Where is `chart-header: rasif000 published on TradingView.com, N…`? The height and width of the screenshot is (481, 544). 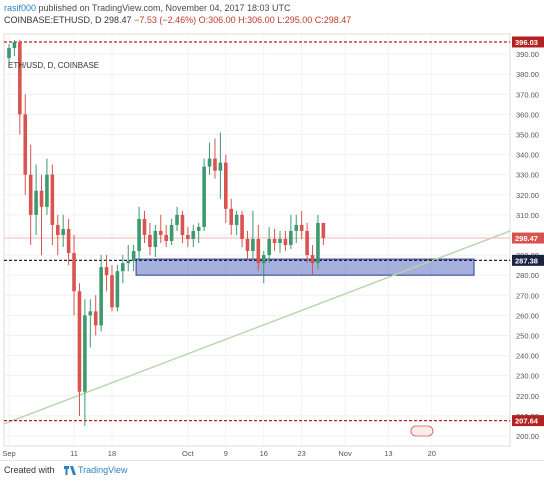 chart-header: rasif000 published on TradingView.com, N… is located at coordinates (272, 15).